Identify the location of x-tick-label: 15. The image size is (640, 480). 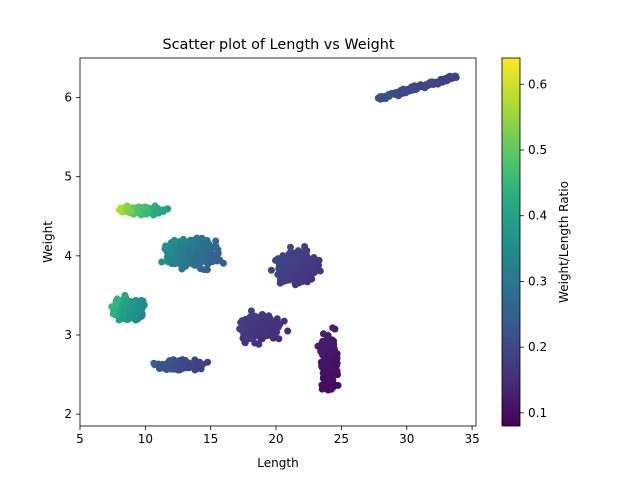
(210, 439).